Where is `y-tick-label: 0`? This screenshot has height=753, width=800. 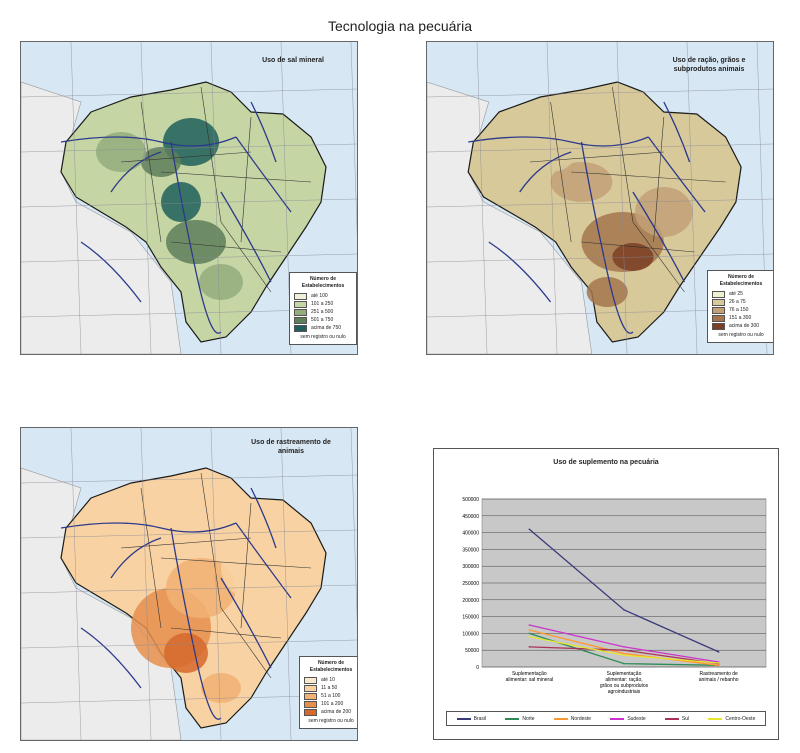
y-tick-label: 0 is located at coordinates (477, 668).